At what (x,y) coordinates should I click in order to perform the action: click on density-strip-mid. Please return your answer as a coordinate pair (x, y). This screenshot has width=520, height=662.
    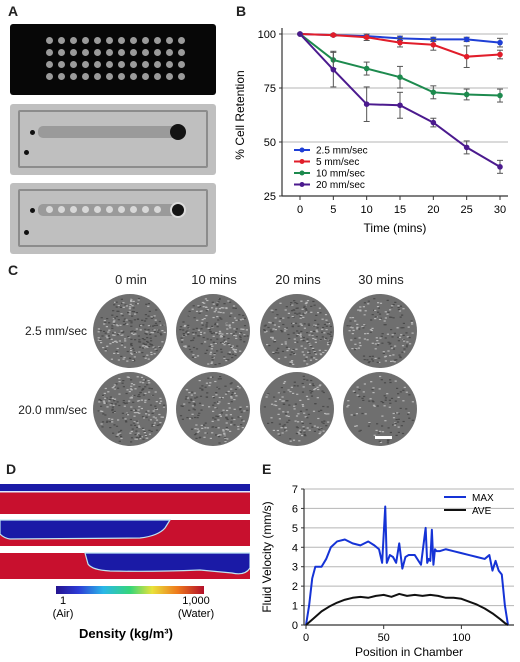
    Looking at the image, I should click on (125, 532).